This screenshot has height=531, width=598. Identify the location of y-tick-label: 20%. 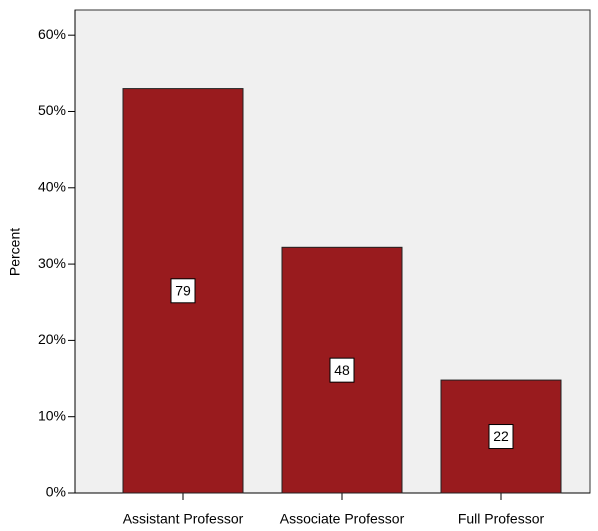
(52, 339).